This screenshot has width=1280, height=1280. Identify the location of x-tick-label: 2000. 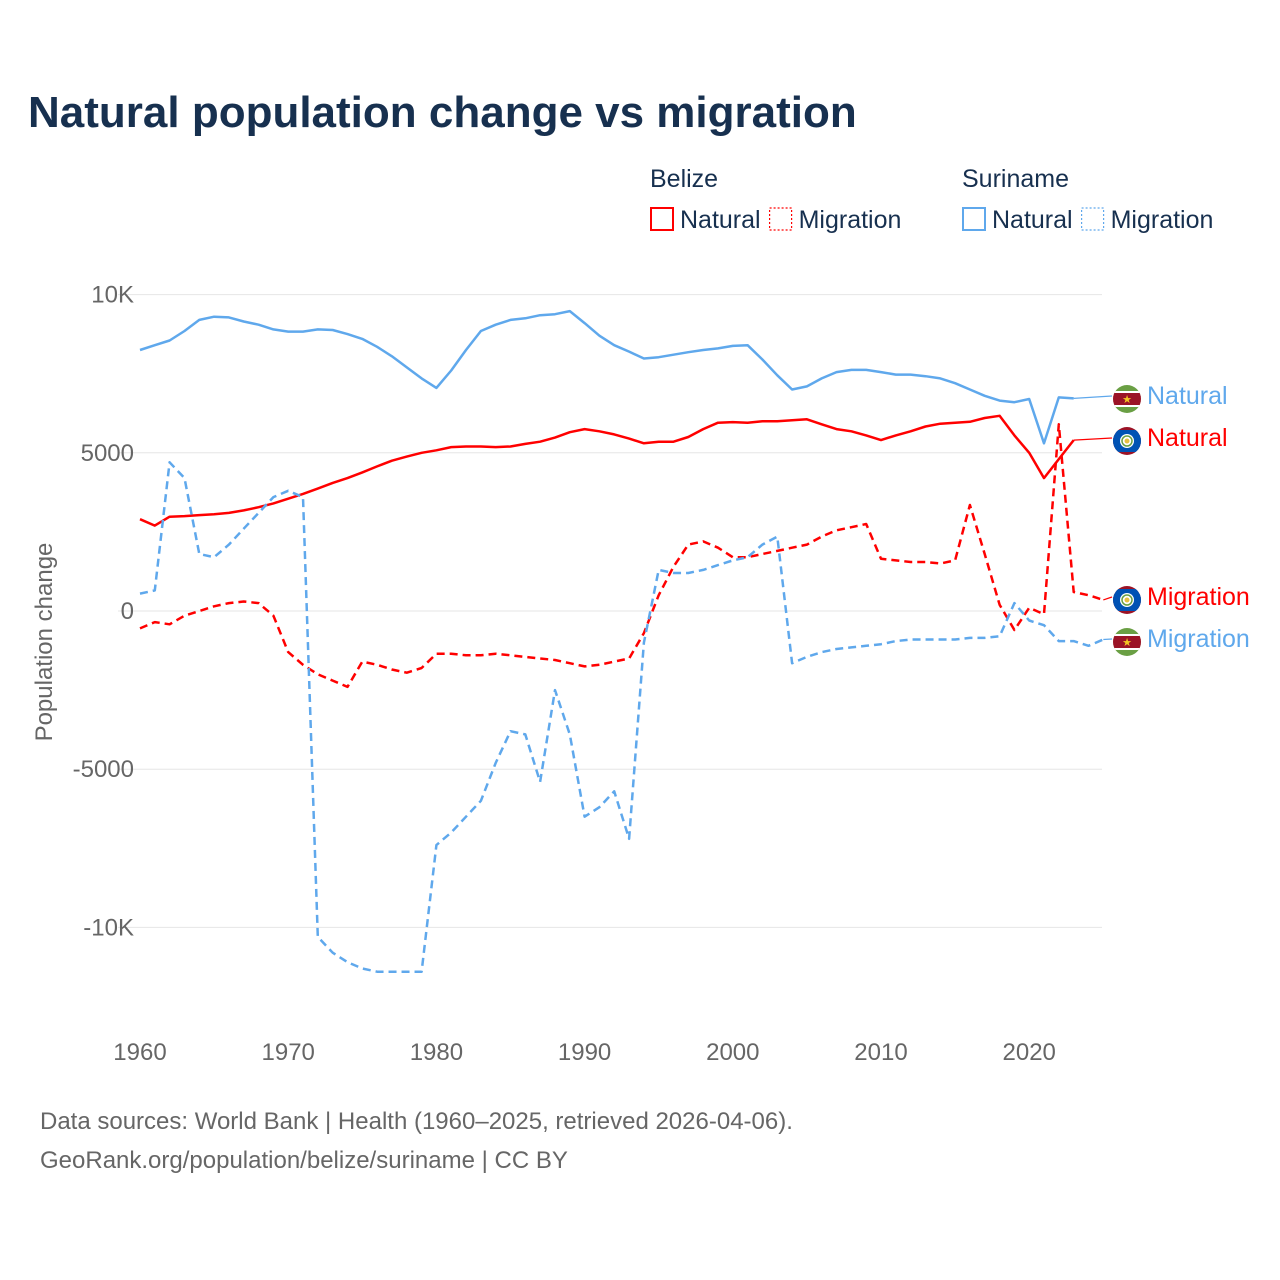
(732, 1052).